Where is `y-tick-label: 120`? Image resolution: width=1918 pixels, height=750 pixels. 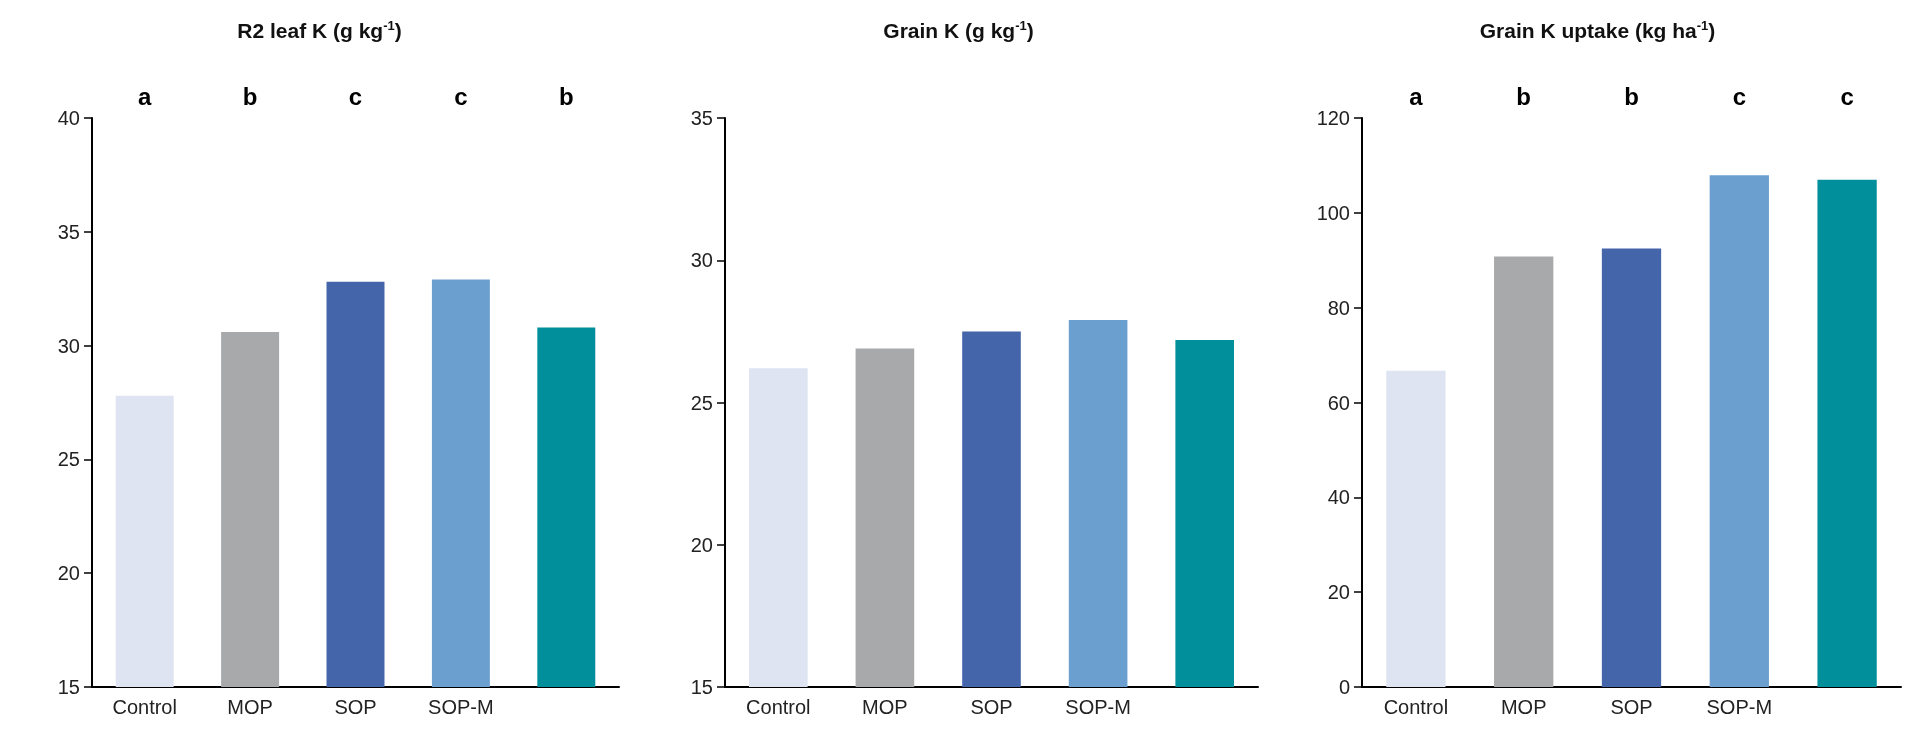
y-tick-label: 120 is located at coordinates (1333, 118).